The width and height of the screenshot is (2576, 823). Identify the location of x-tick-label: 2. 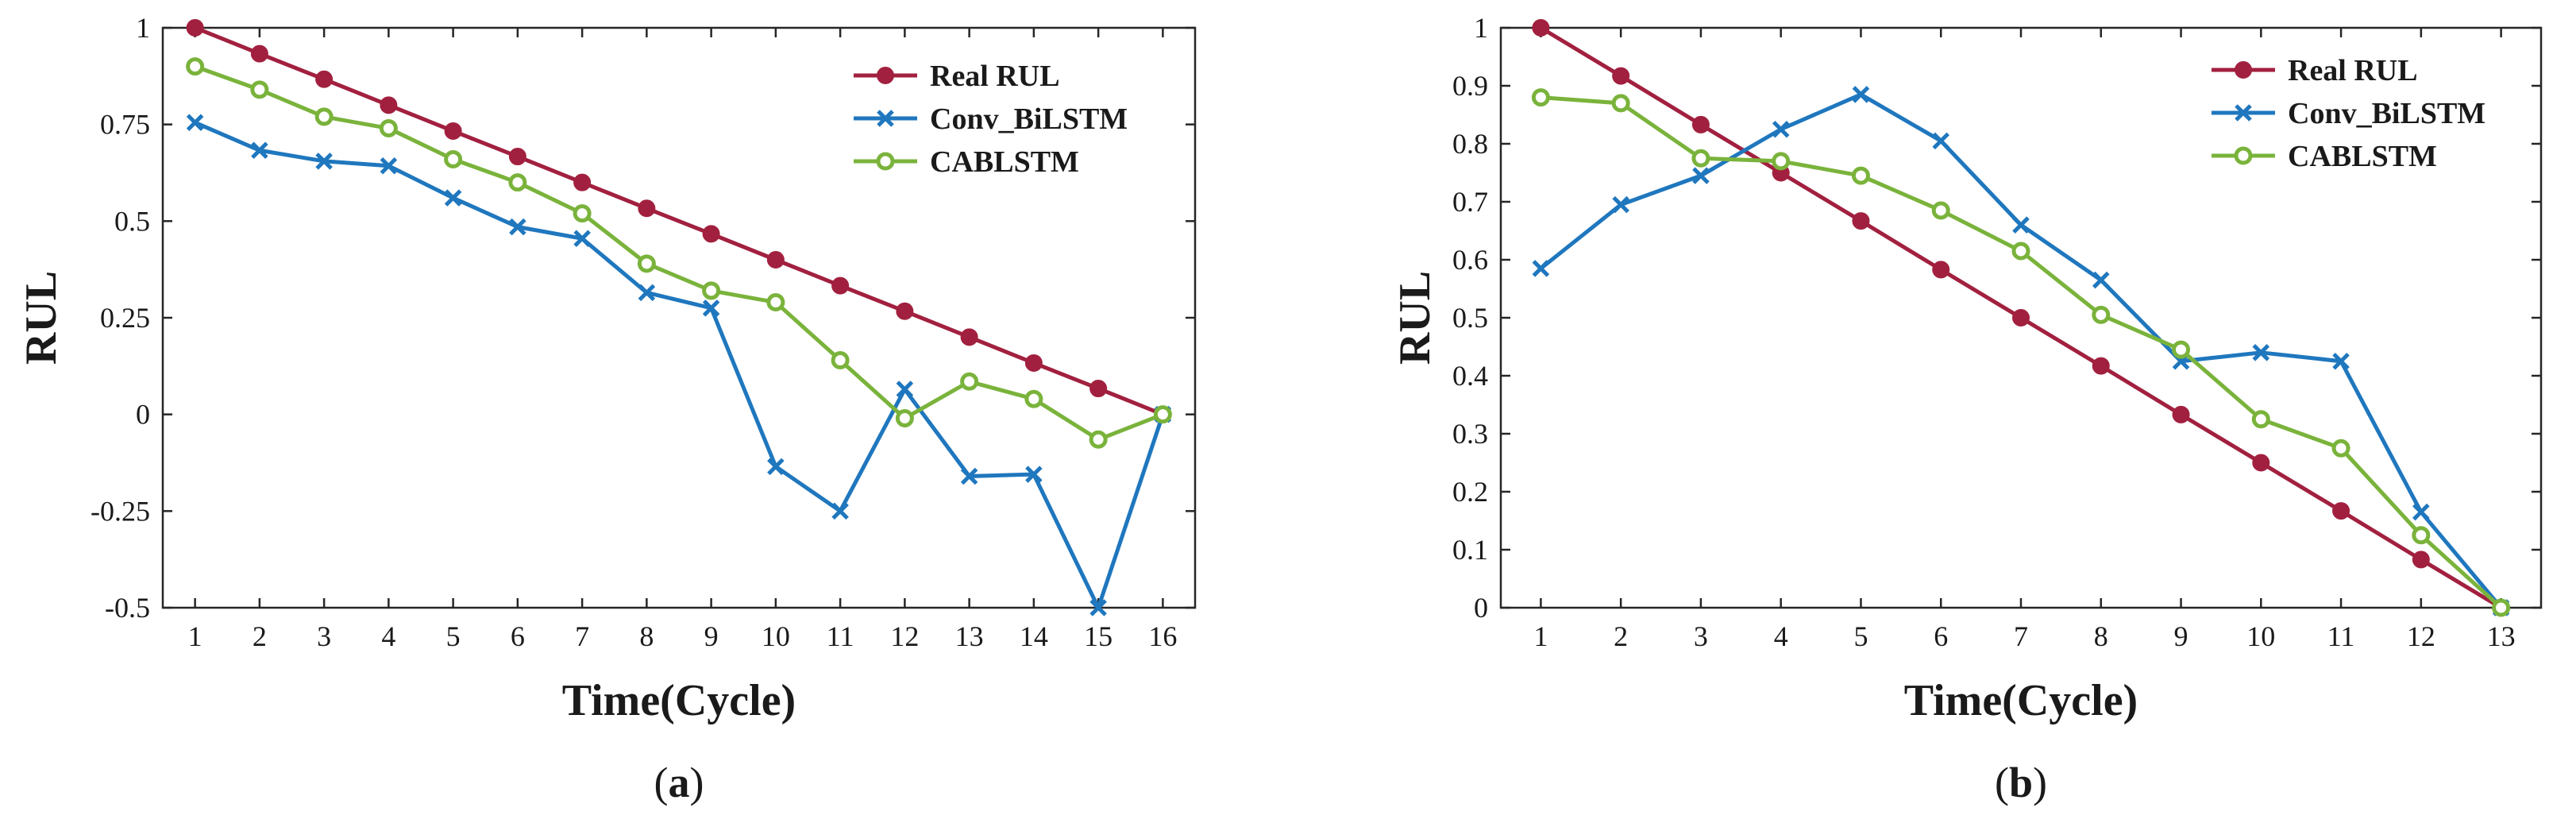
(260, 636).